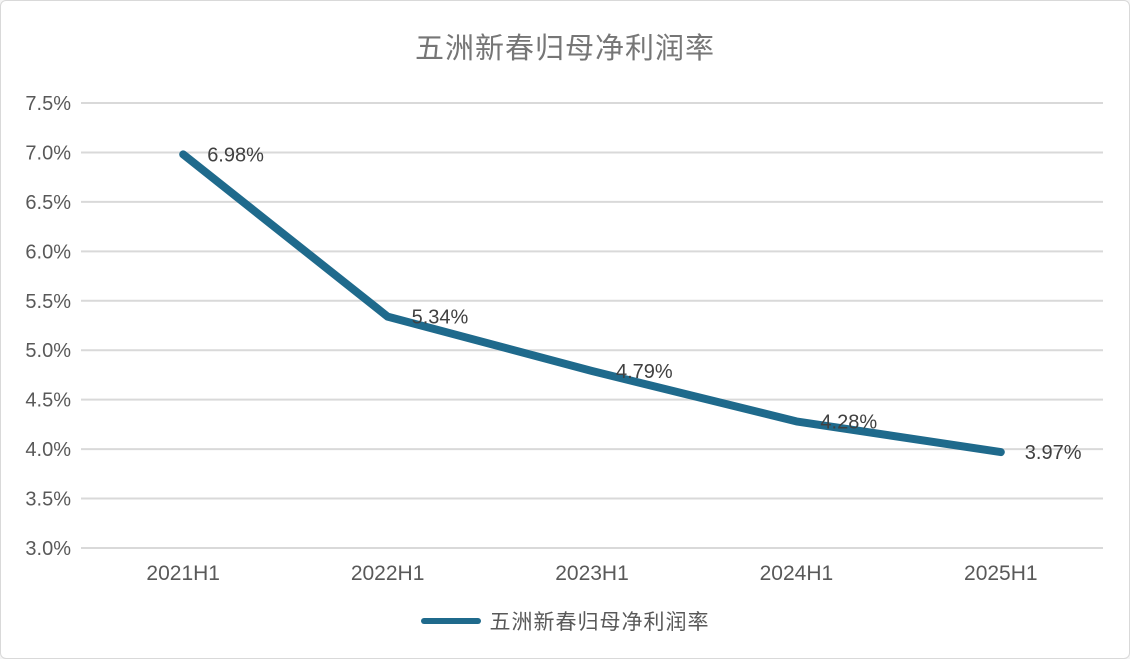 The width and height of the screenshot is (1130, 659). What do you see at coordinates (235, 155) in the screenshot?
I see `data-label: 6.98%` at bounding box center [235, 155].